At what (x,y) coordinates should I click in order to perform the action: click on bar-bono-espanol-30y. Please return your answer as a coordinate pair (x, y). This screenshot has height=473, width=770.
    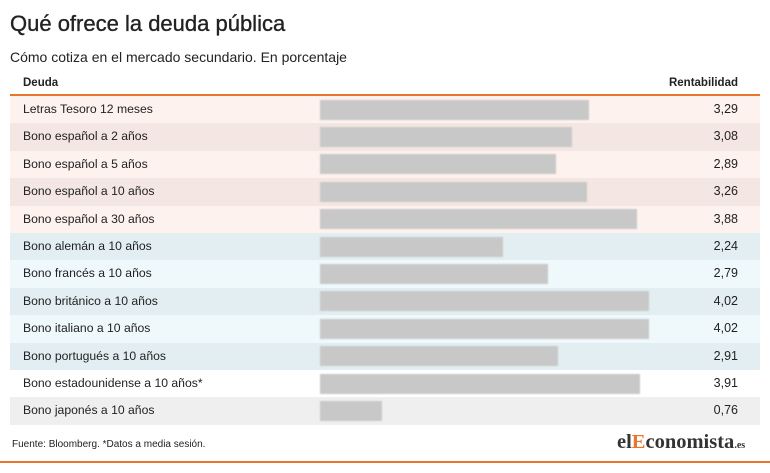
    Looking at the image, I should click on (479, 219).